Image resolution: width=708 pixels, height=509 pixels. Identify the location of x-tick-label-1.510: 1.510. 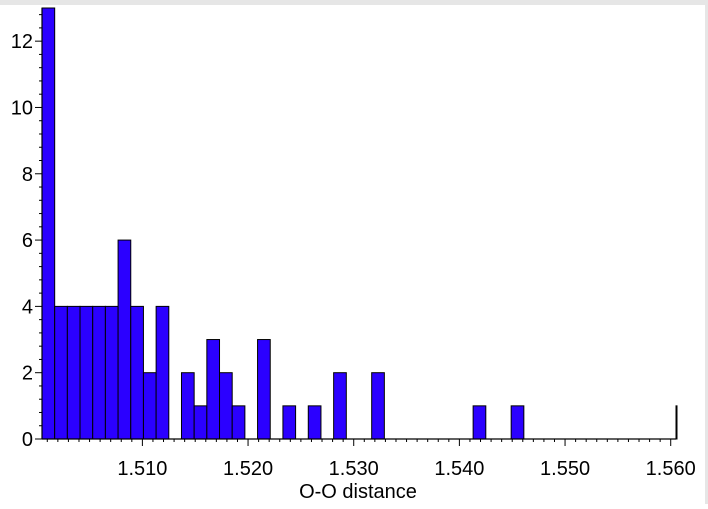
(142, 469).